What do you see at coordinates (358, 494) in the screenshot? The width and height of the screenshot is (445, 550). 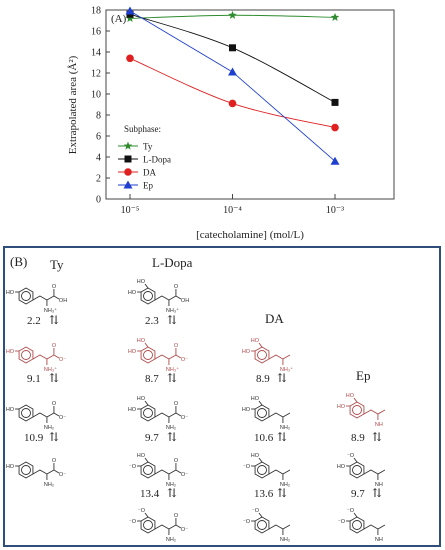 I see `pka-ep-2: 9.7` at bounding box center [358, 494].